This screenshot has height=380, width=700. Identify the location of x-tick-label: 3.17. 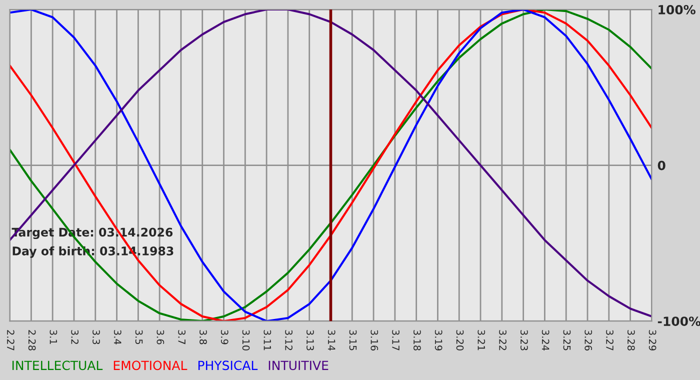
(396, 340).